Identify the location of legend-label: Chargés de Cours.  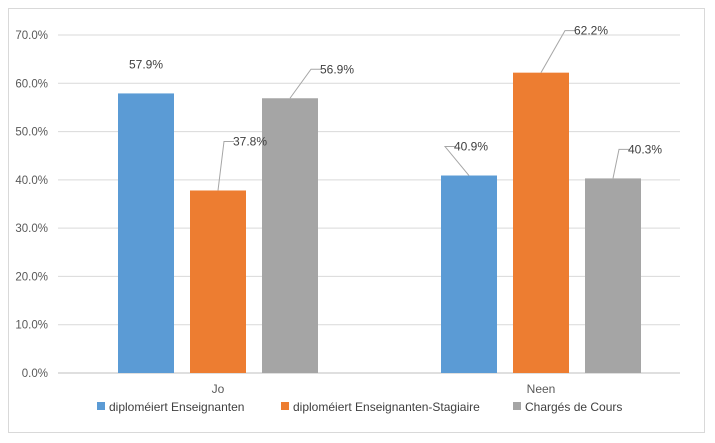
(573, 407).